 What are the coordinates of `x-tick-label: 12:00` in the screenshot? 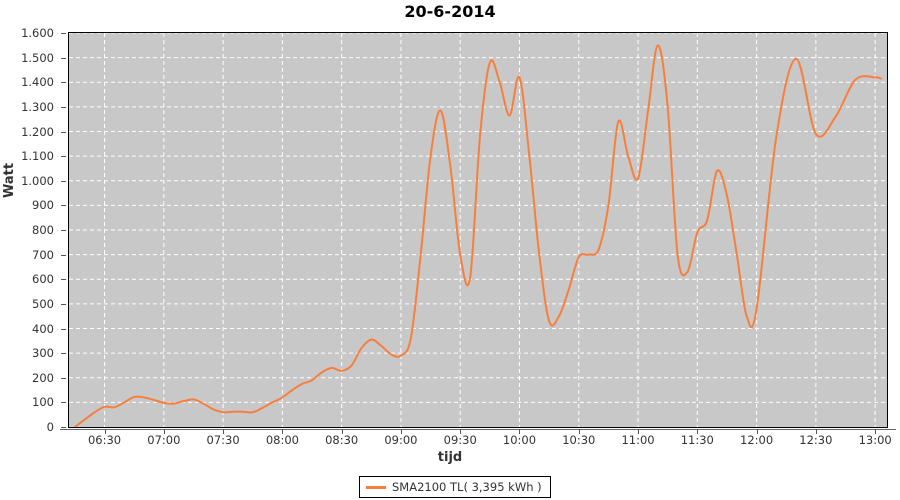 It's located at (757, 440).